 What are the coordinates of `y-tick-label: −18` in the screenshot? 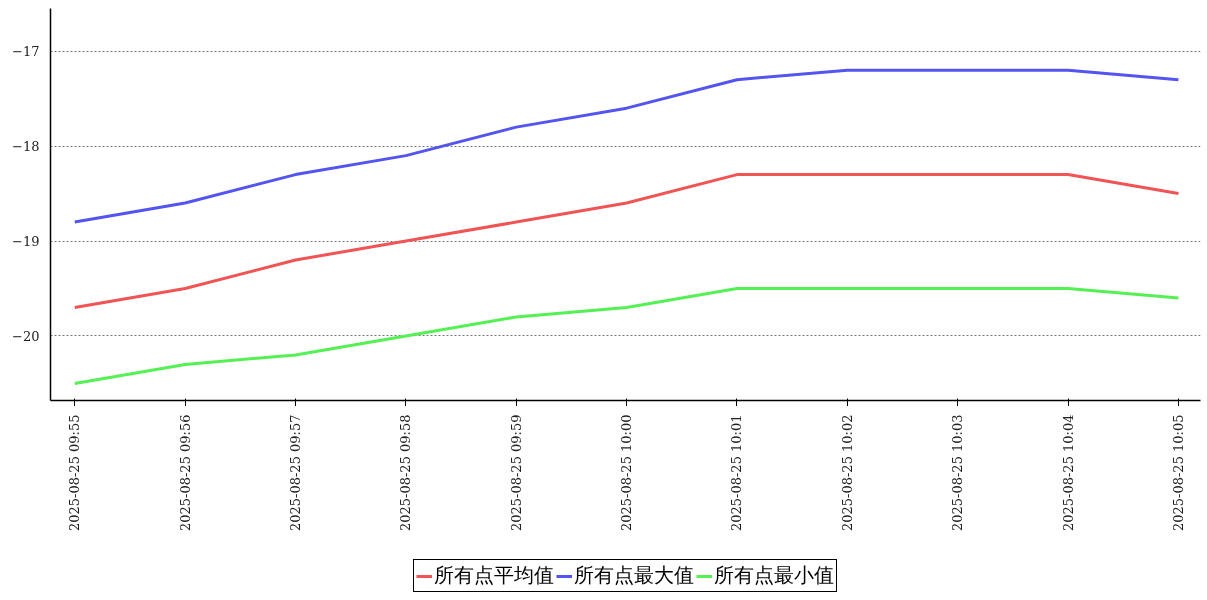 It's located at (26, 147).